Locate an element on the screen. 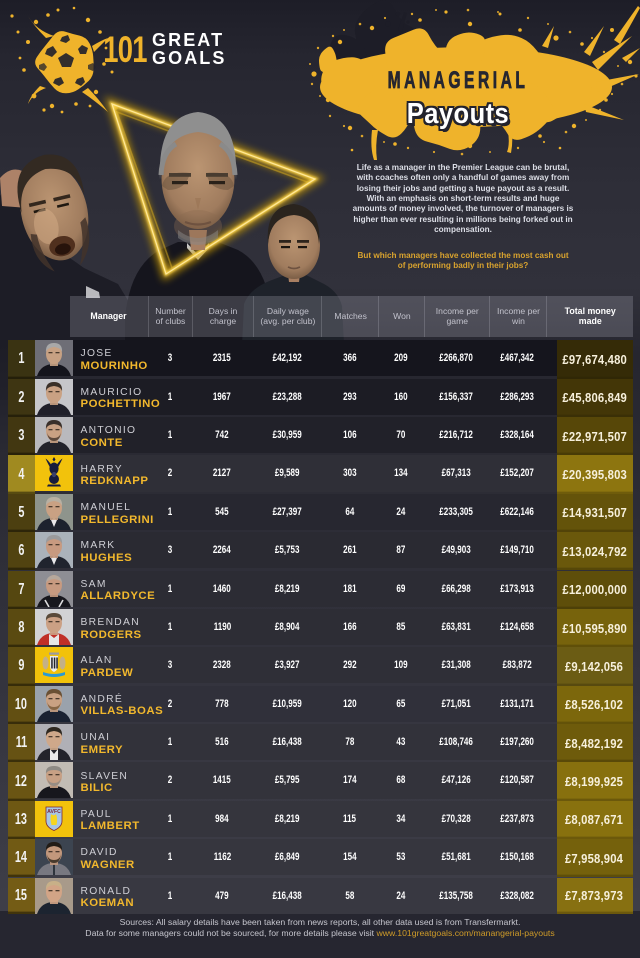  svg-text: AVFC is located at coordinates (54, 812).